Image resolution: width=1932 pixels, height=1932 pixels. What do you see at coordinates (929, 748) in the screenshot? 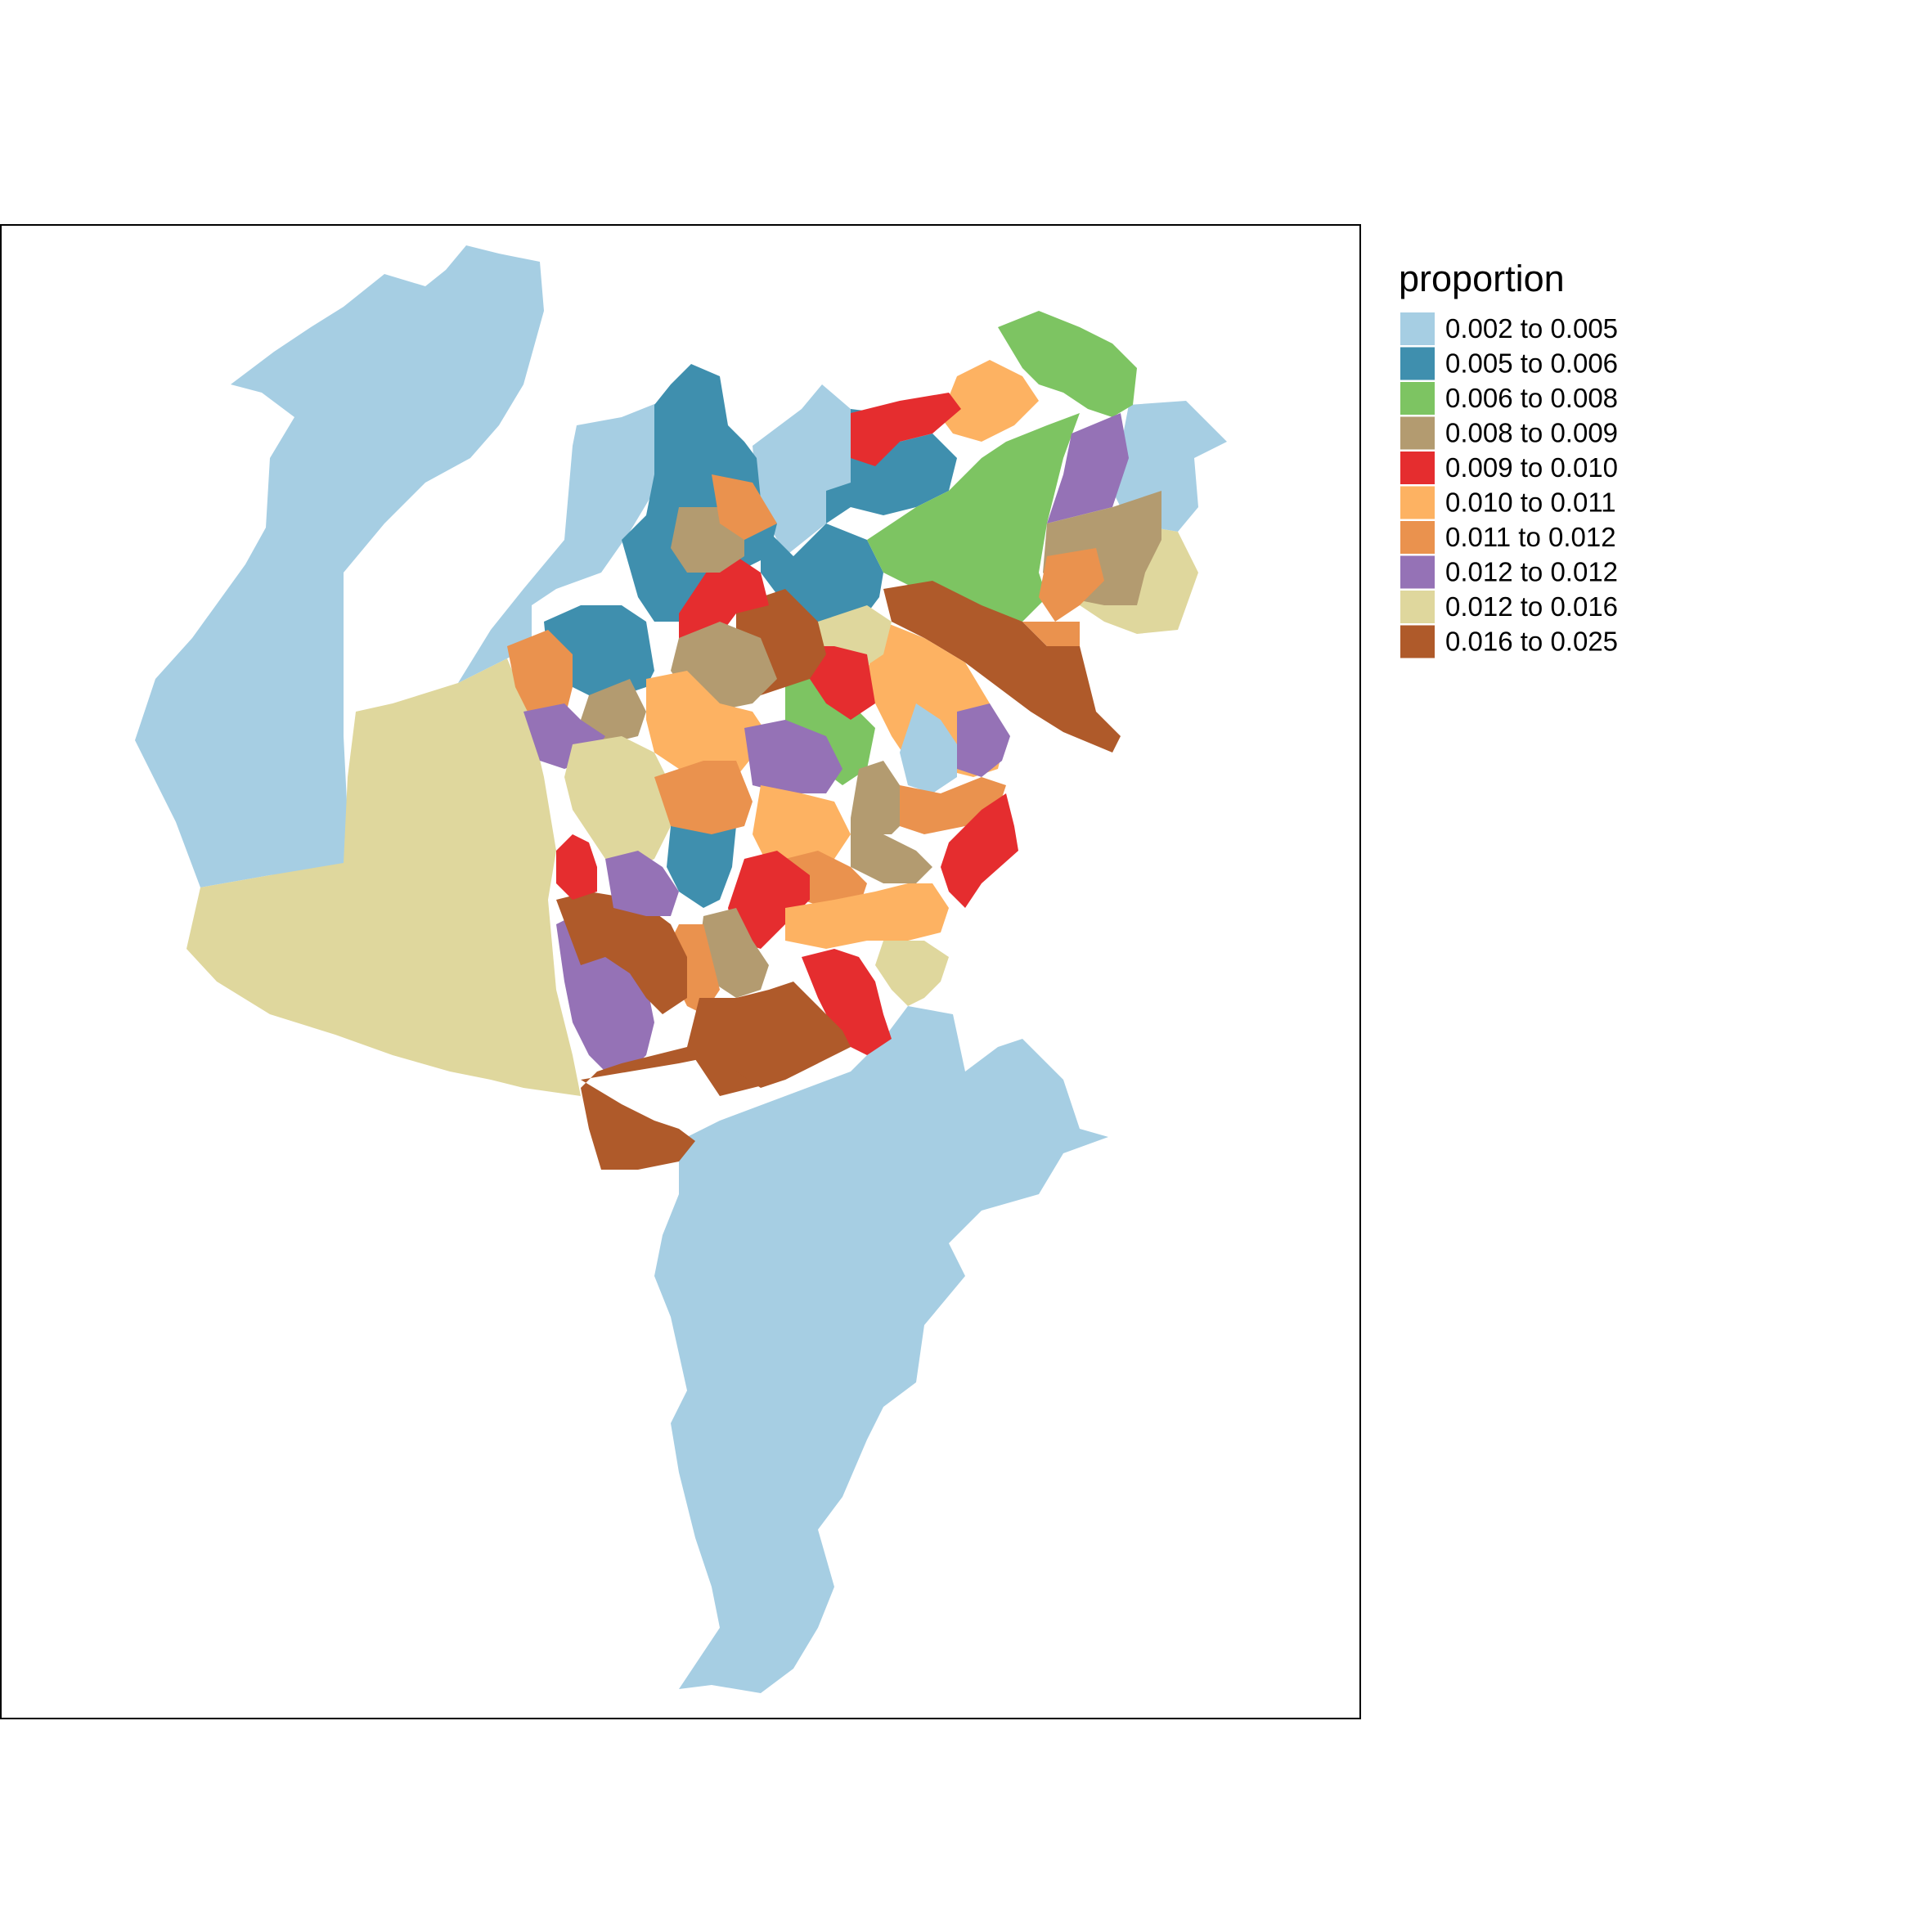
I see `region-lightblue-center` at bounding box center [929, 748].